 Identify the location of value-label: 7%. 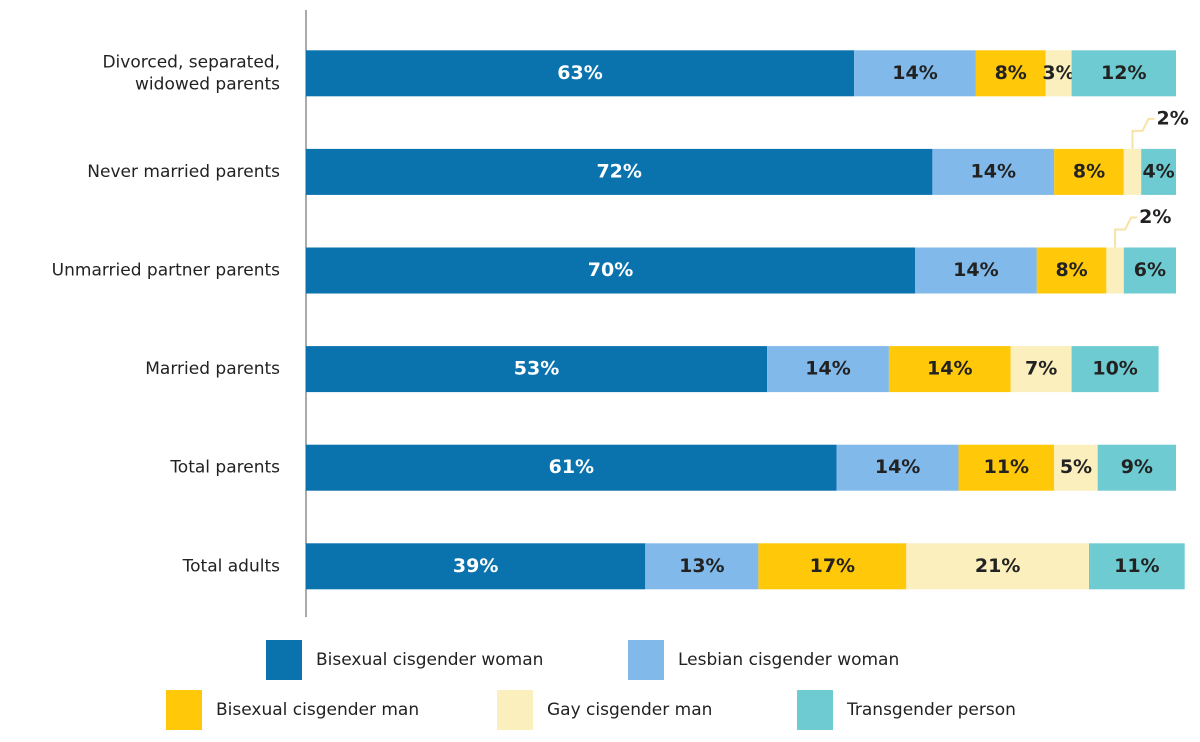
(1041, 369).